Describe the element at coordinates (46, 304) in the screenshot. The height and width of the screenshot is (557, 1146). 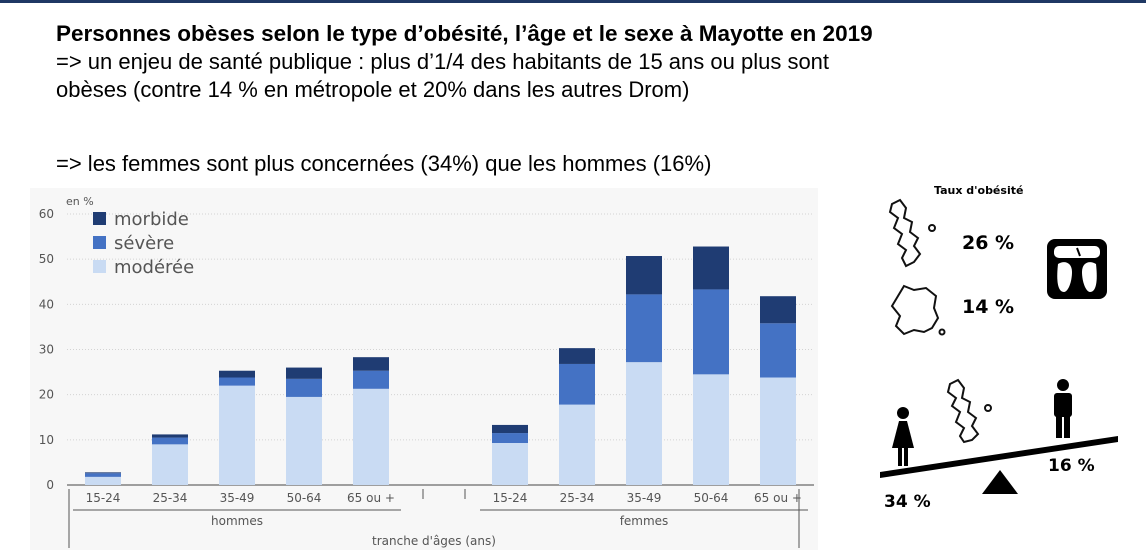
I see `y-tick-label: 40` at that location.